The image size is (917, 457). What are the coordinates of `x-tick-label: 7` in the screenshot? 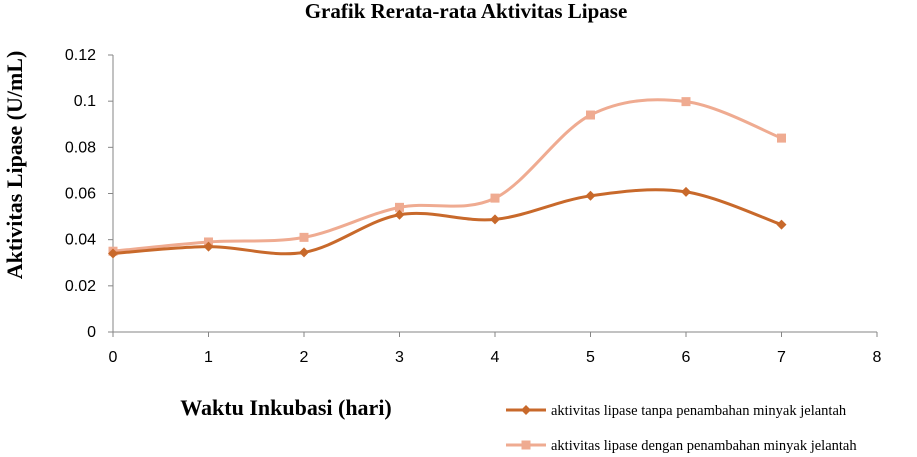 It's located at (781, 357).